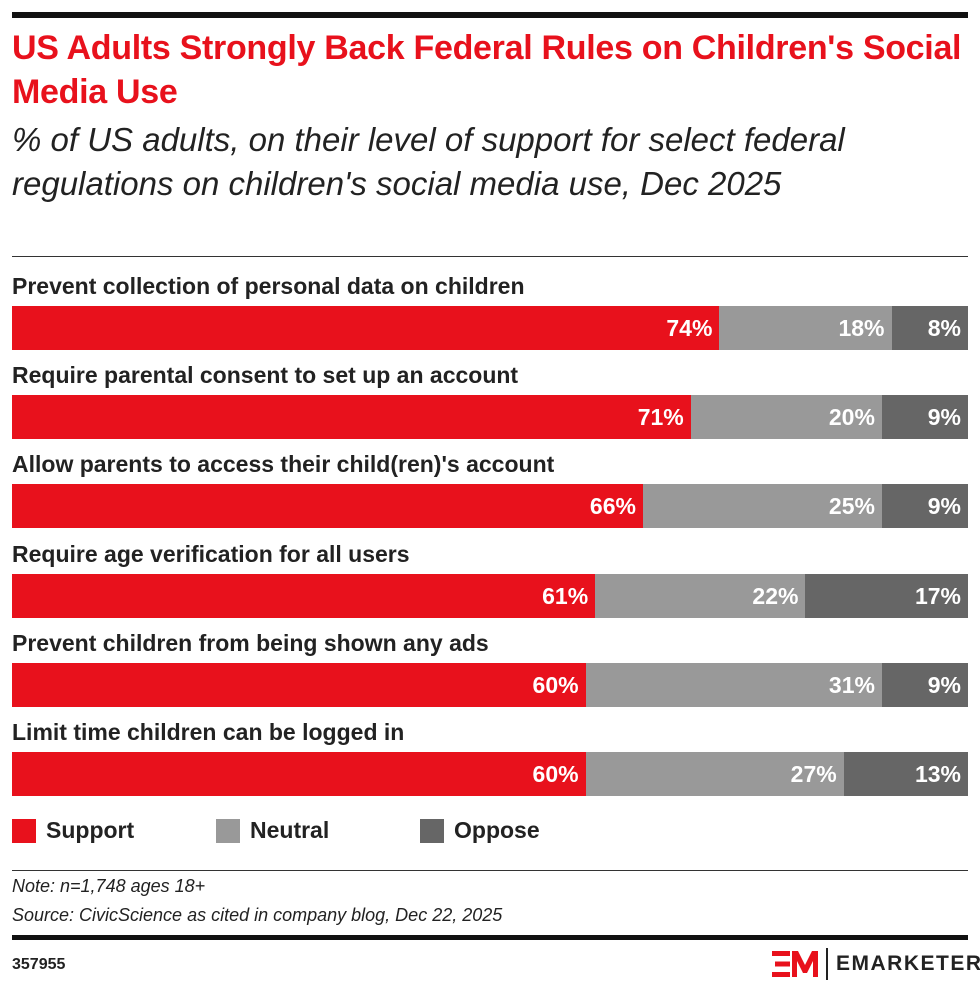 The width and height of the screenshot is (980, 991). What do you see at coordinates (366, 328) in the screenshot?
I see `bar-segment-support: 74%` at bounding box center [366, 328].